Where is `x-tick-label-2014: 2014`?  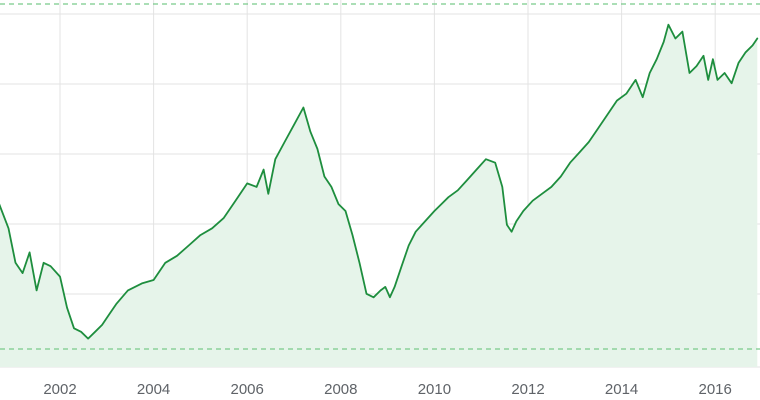
x-tick-label-2014: 2014 is located at coordinates (621, 389).